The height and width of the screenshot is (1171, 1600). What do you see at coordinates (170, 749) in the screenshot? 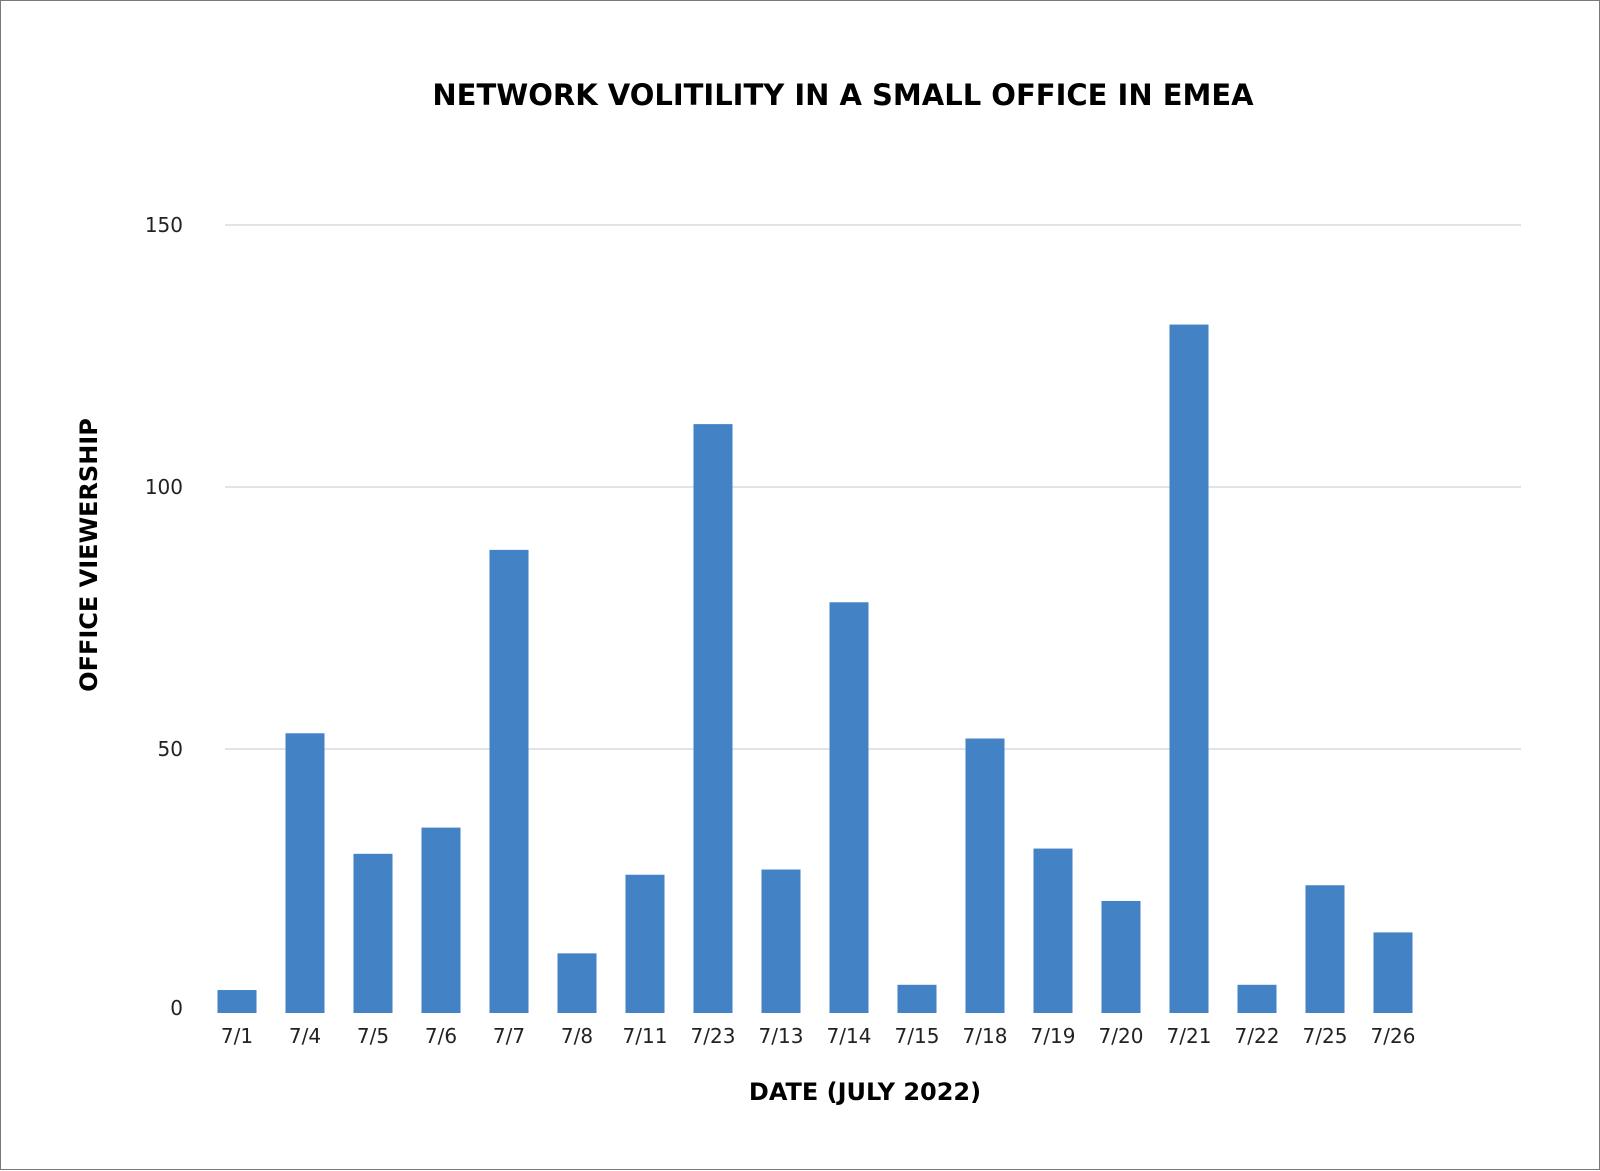
I see `y-tick-label: 50` at bounding box center [170, 749].